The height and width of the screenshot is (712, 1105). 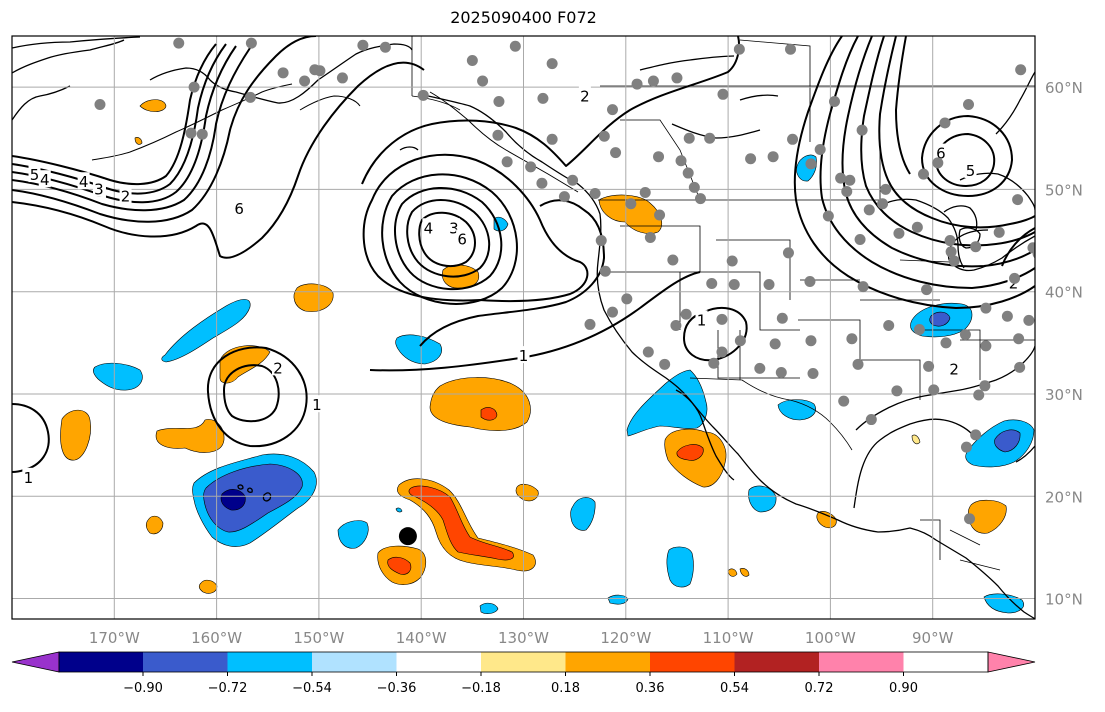 I want to click on longitude-tick-label: 170°W, so click(x=114, y=638).